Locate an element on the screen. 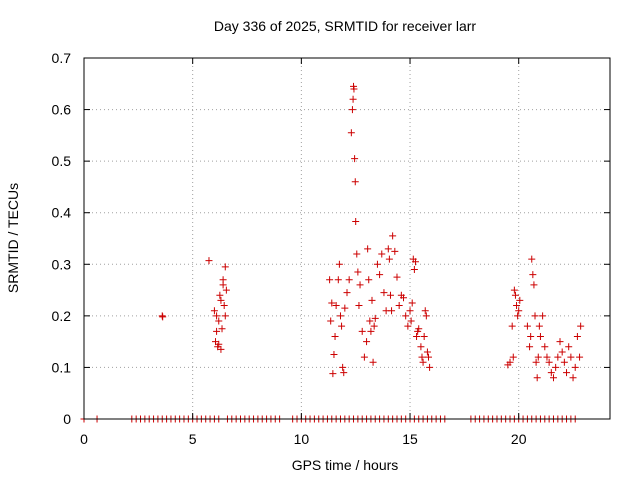  y-tick-label: 0.3 is located at coordinates (62, 264).